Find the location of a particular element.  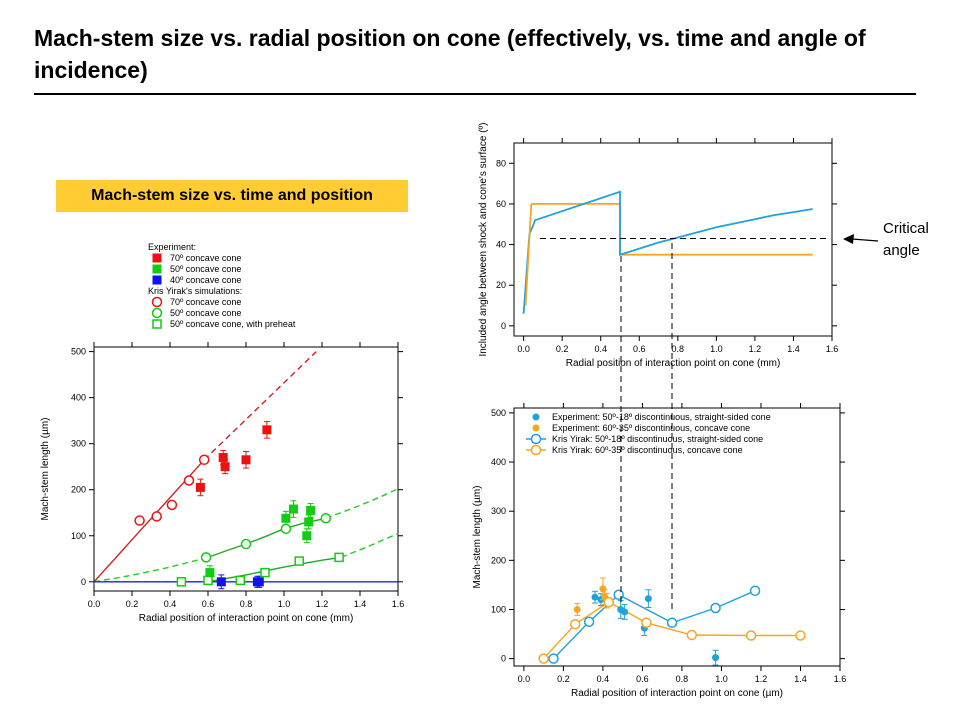

c2-xtick-label: 0.4 is located at coordinates (600, 349).